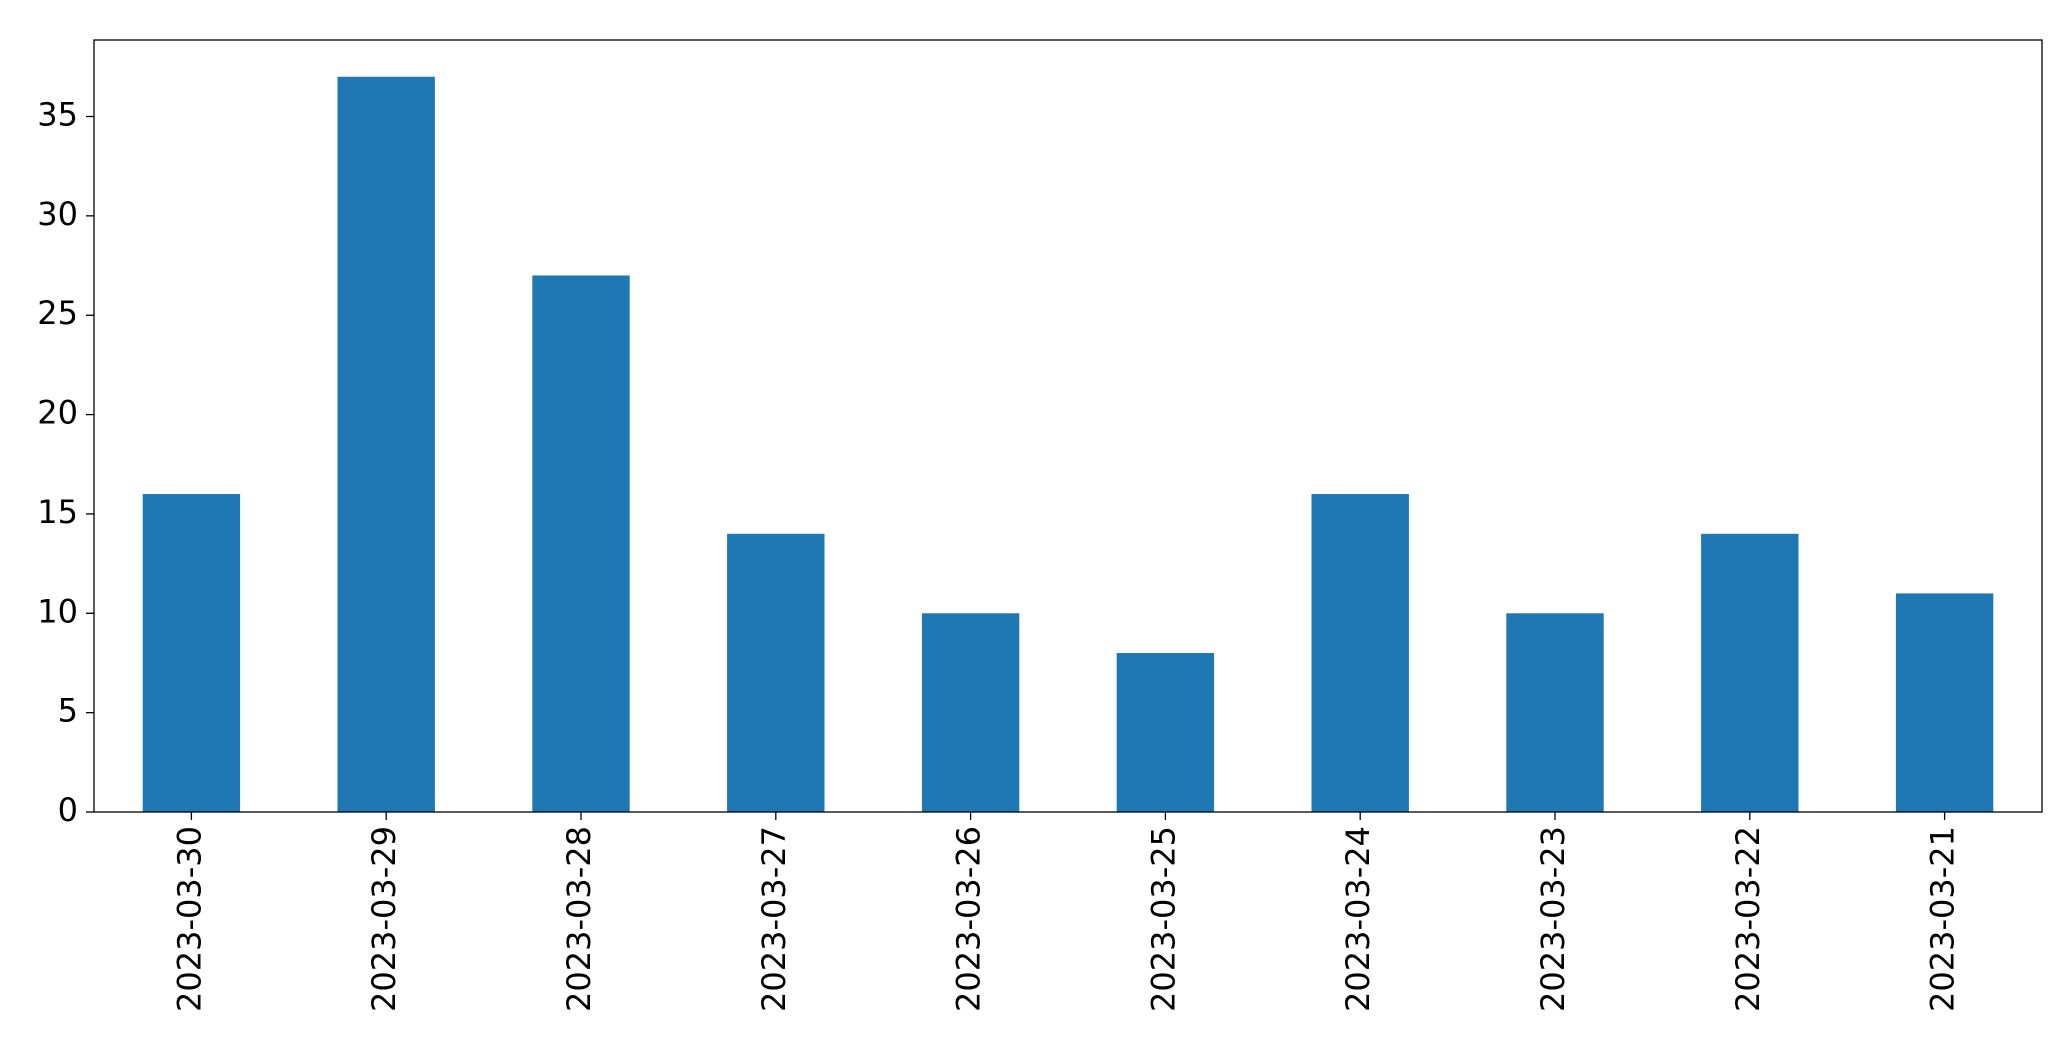 This screenshot has height=1061, width=2071. I want to click on y-tick-label: 25, so click(57, 313).